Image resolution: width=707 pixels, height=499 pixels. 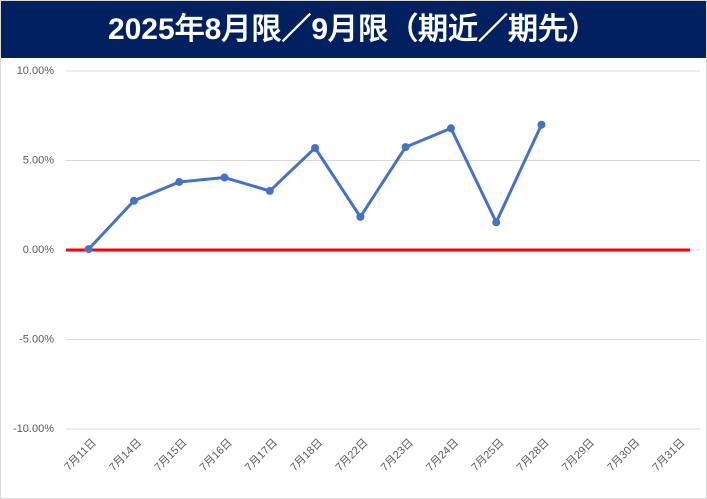 What do you see at coordinates (36, 71) in the screenshot?
I see `y-tick-label: 10.00%` at bounding box center [36, 71].